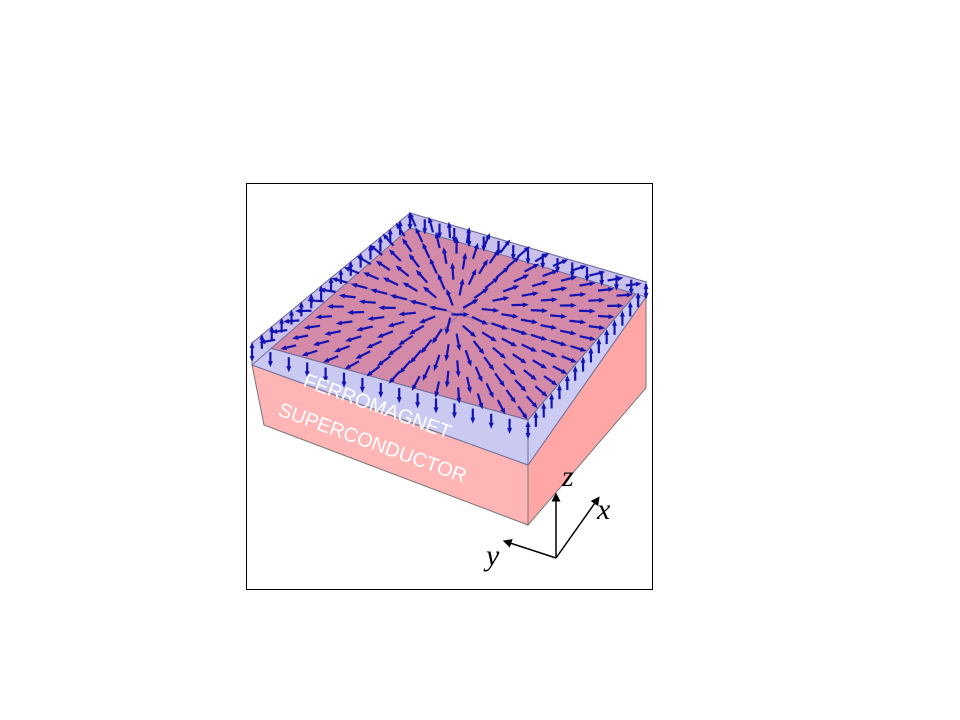 The image size is (960, 720). I want to click on magnetization-arrows, so click(449, 325).